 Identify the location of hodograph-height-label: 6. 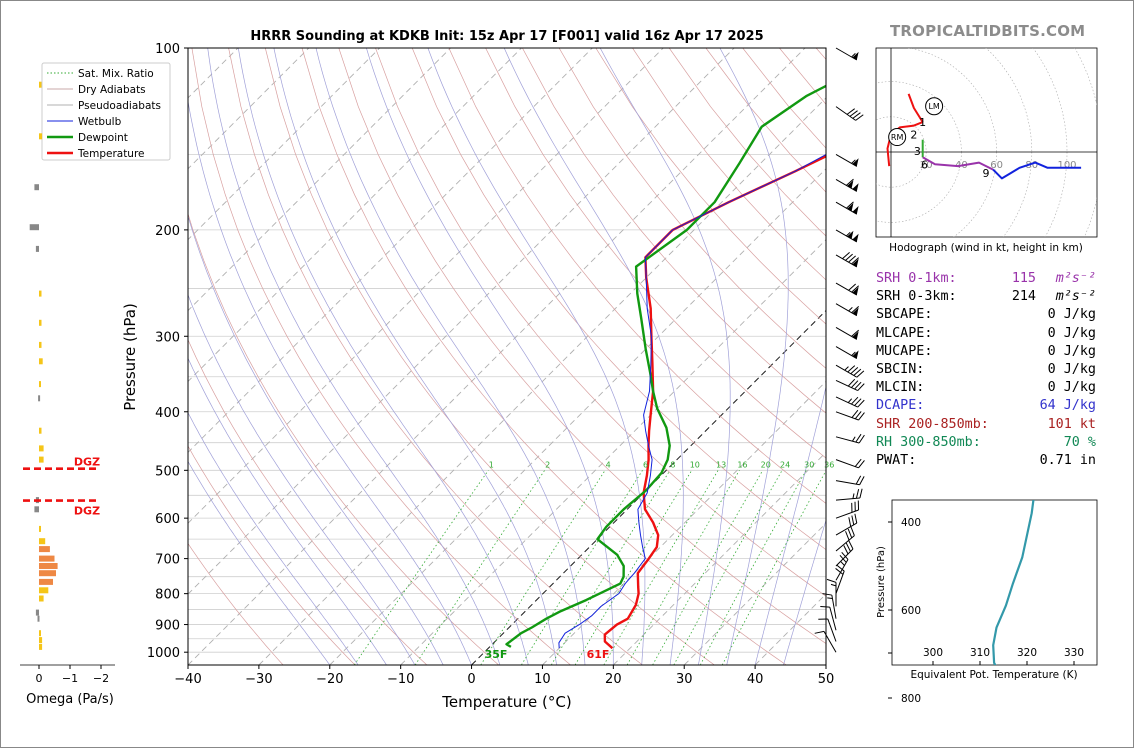
(924, 164).